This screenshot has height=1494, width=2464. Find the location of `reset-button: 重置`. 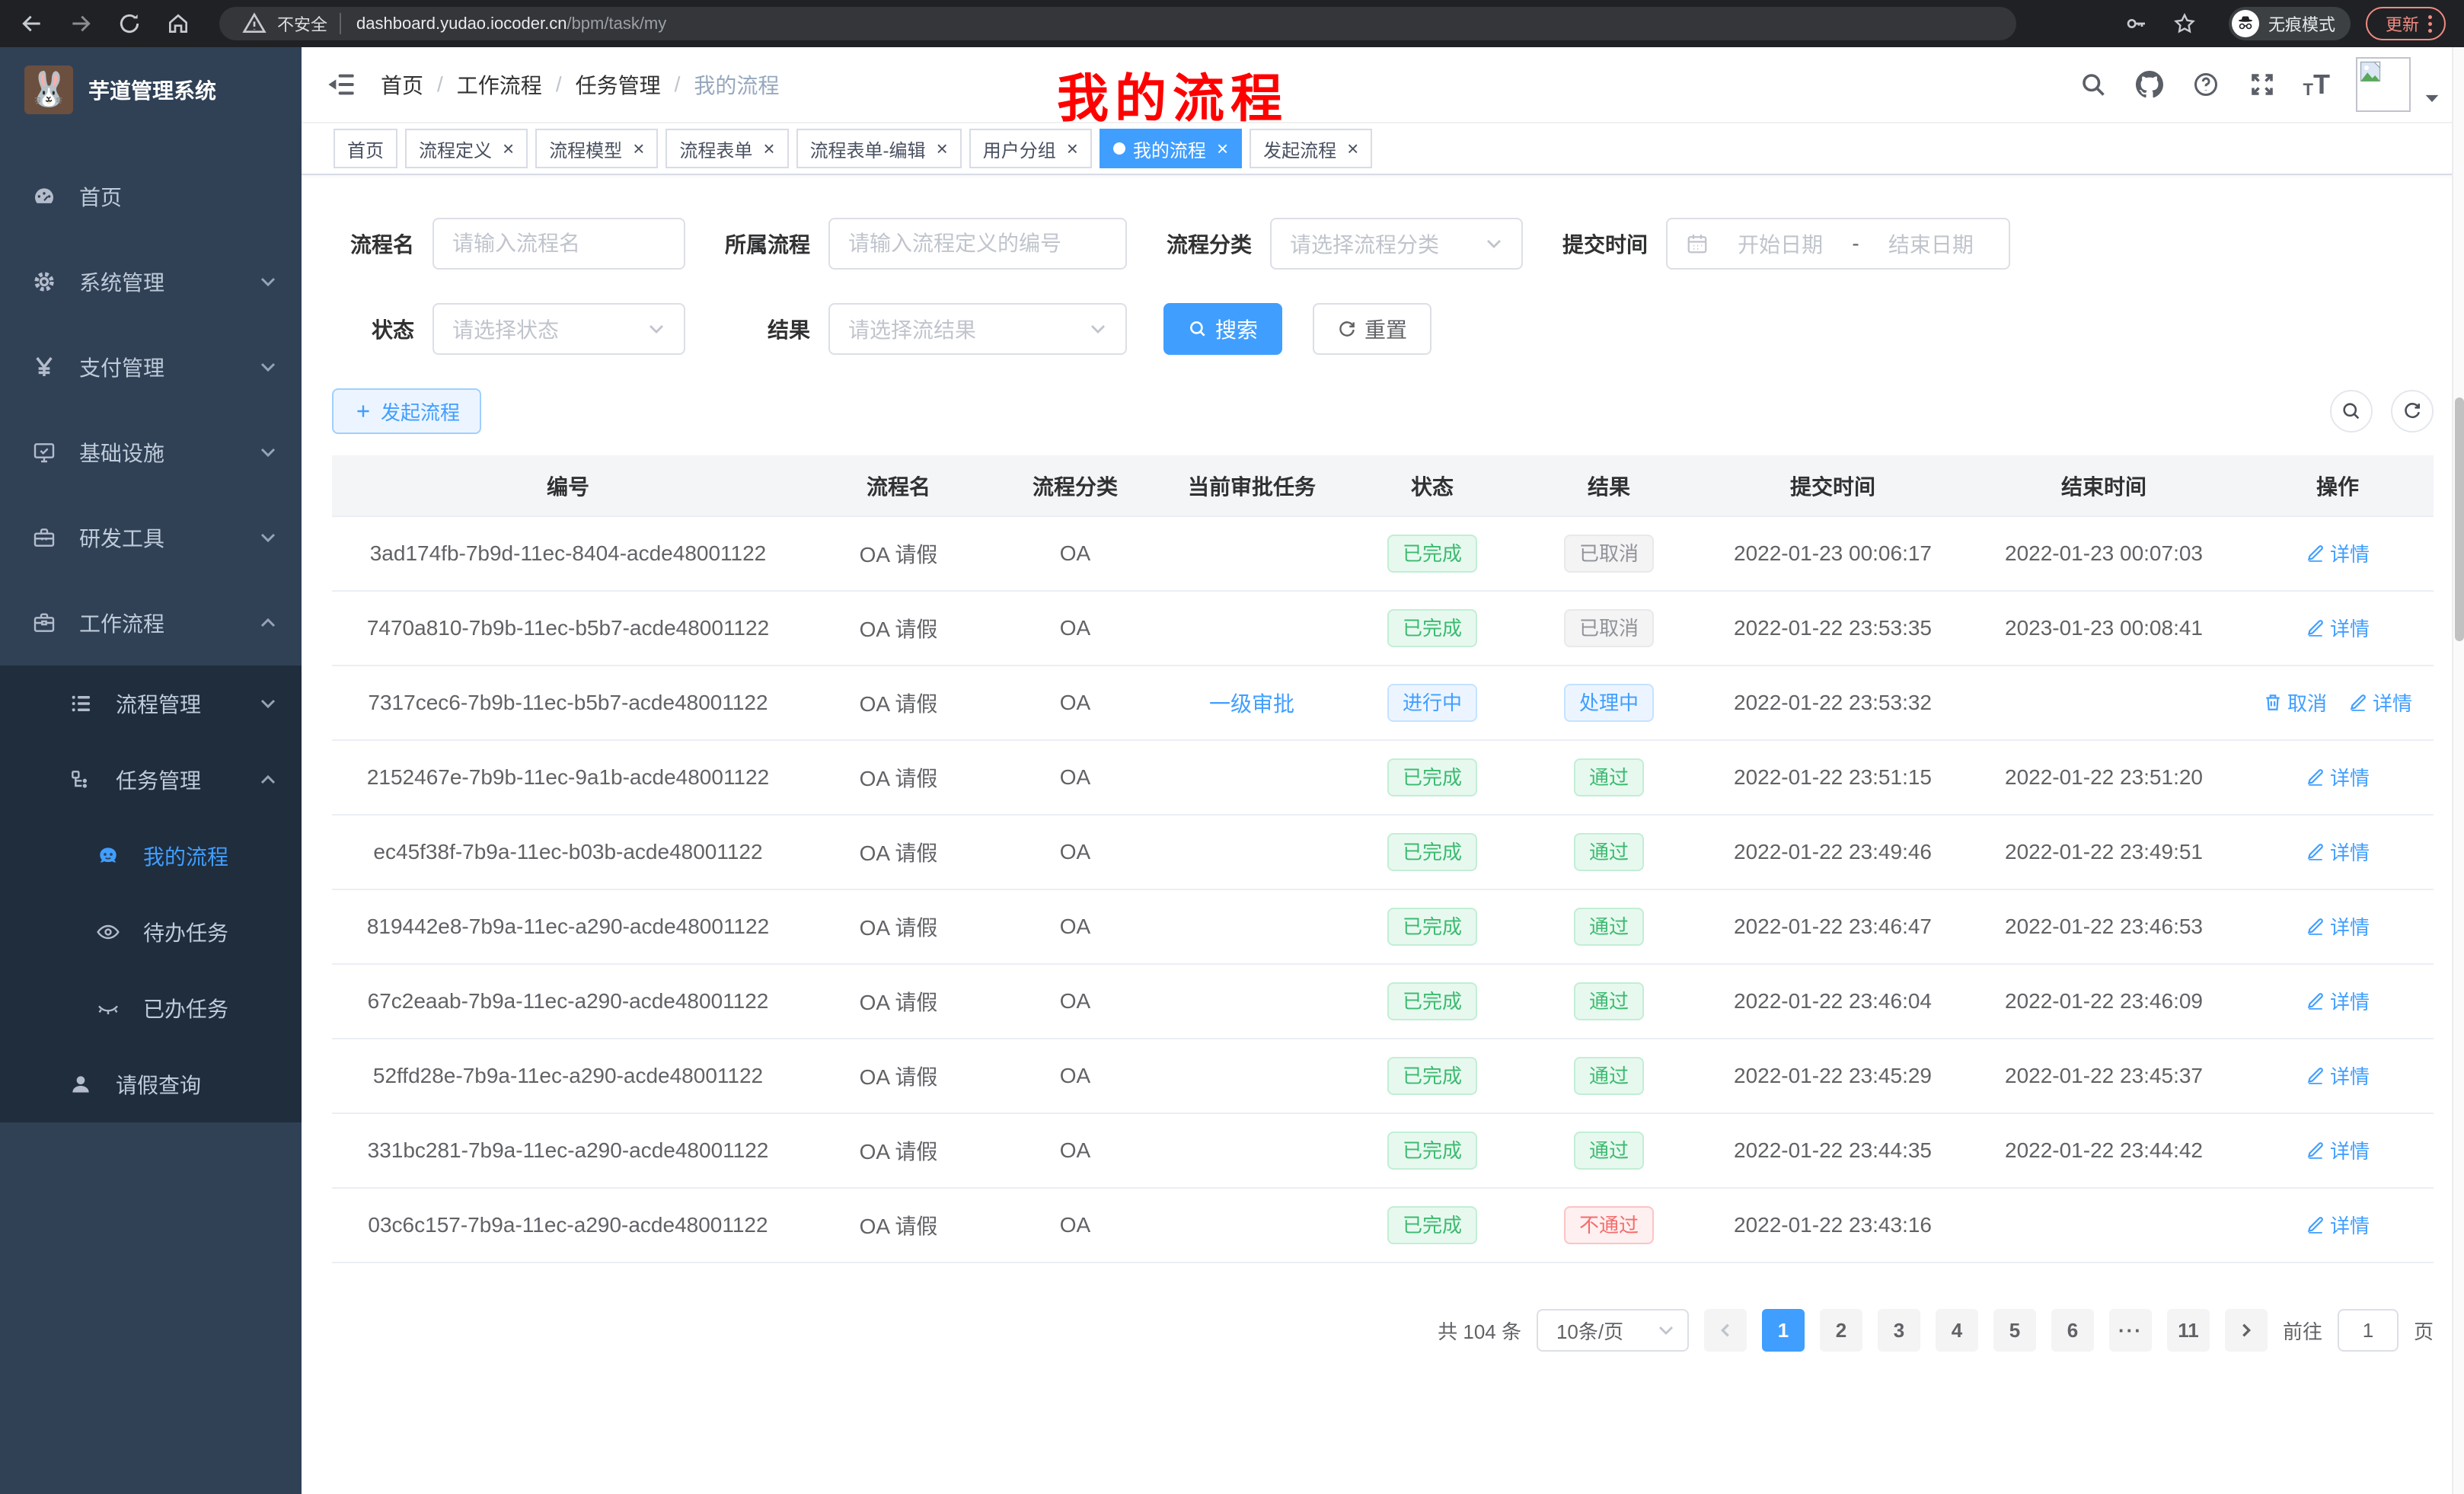

reset-button: 重置 is located at coordinates (1372, 329).